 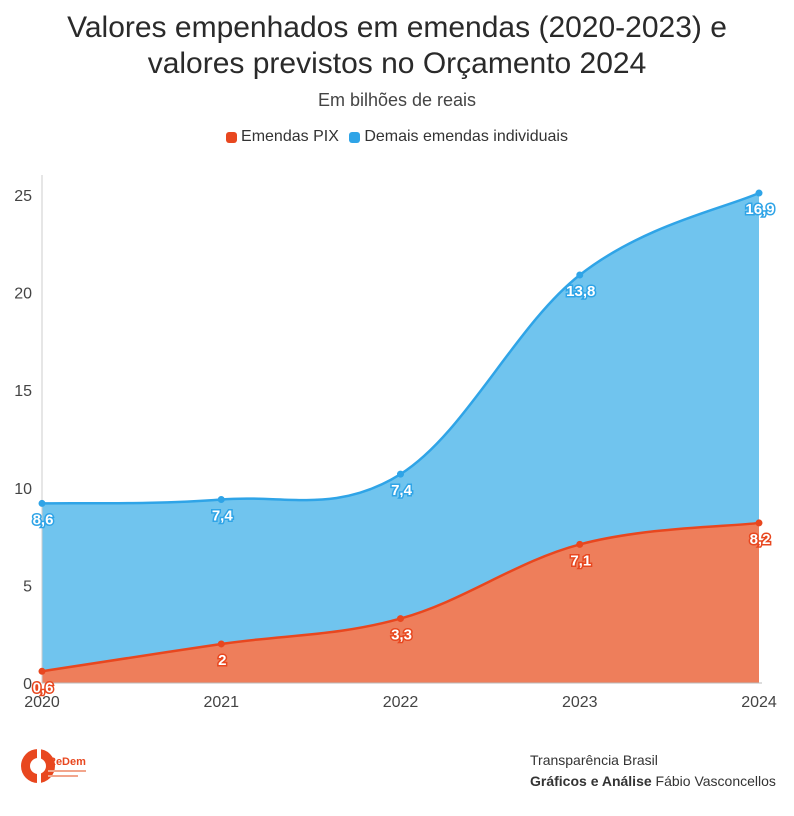 What do you see at coordinates (759, 702) in the screenshot?
I see `x-tick-label: 2024` at bounding box center [759, 702].